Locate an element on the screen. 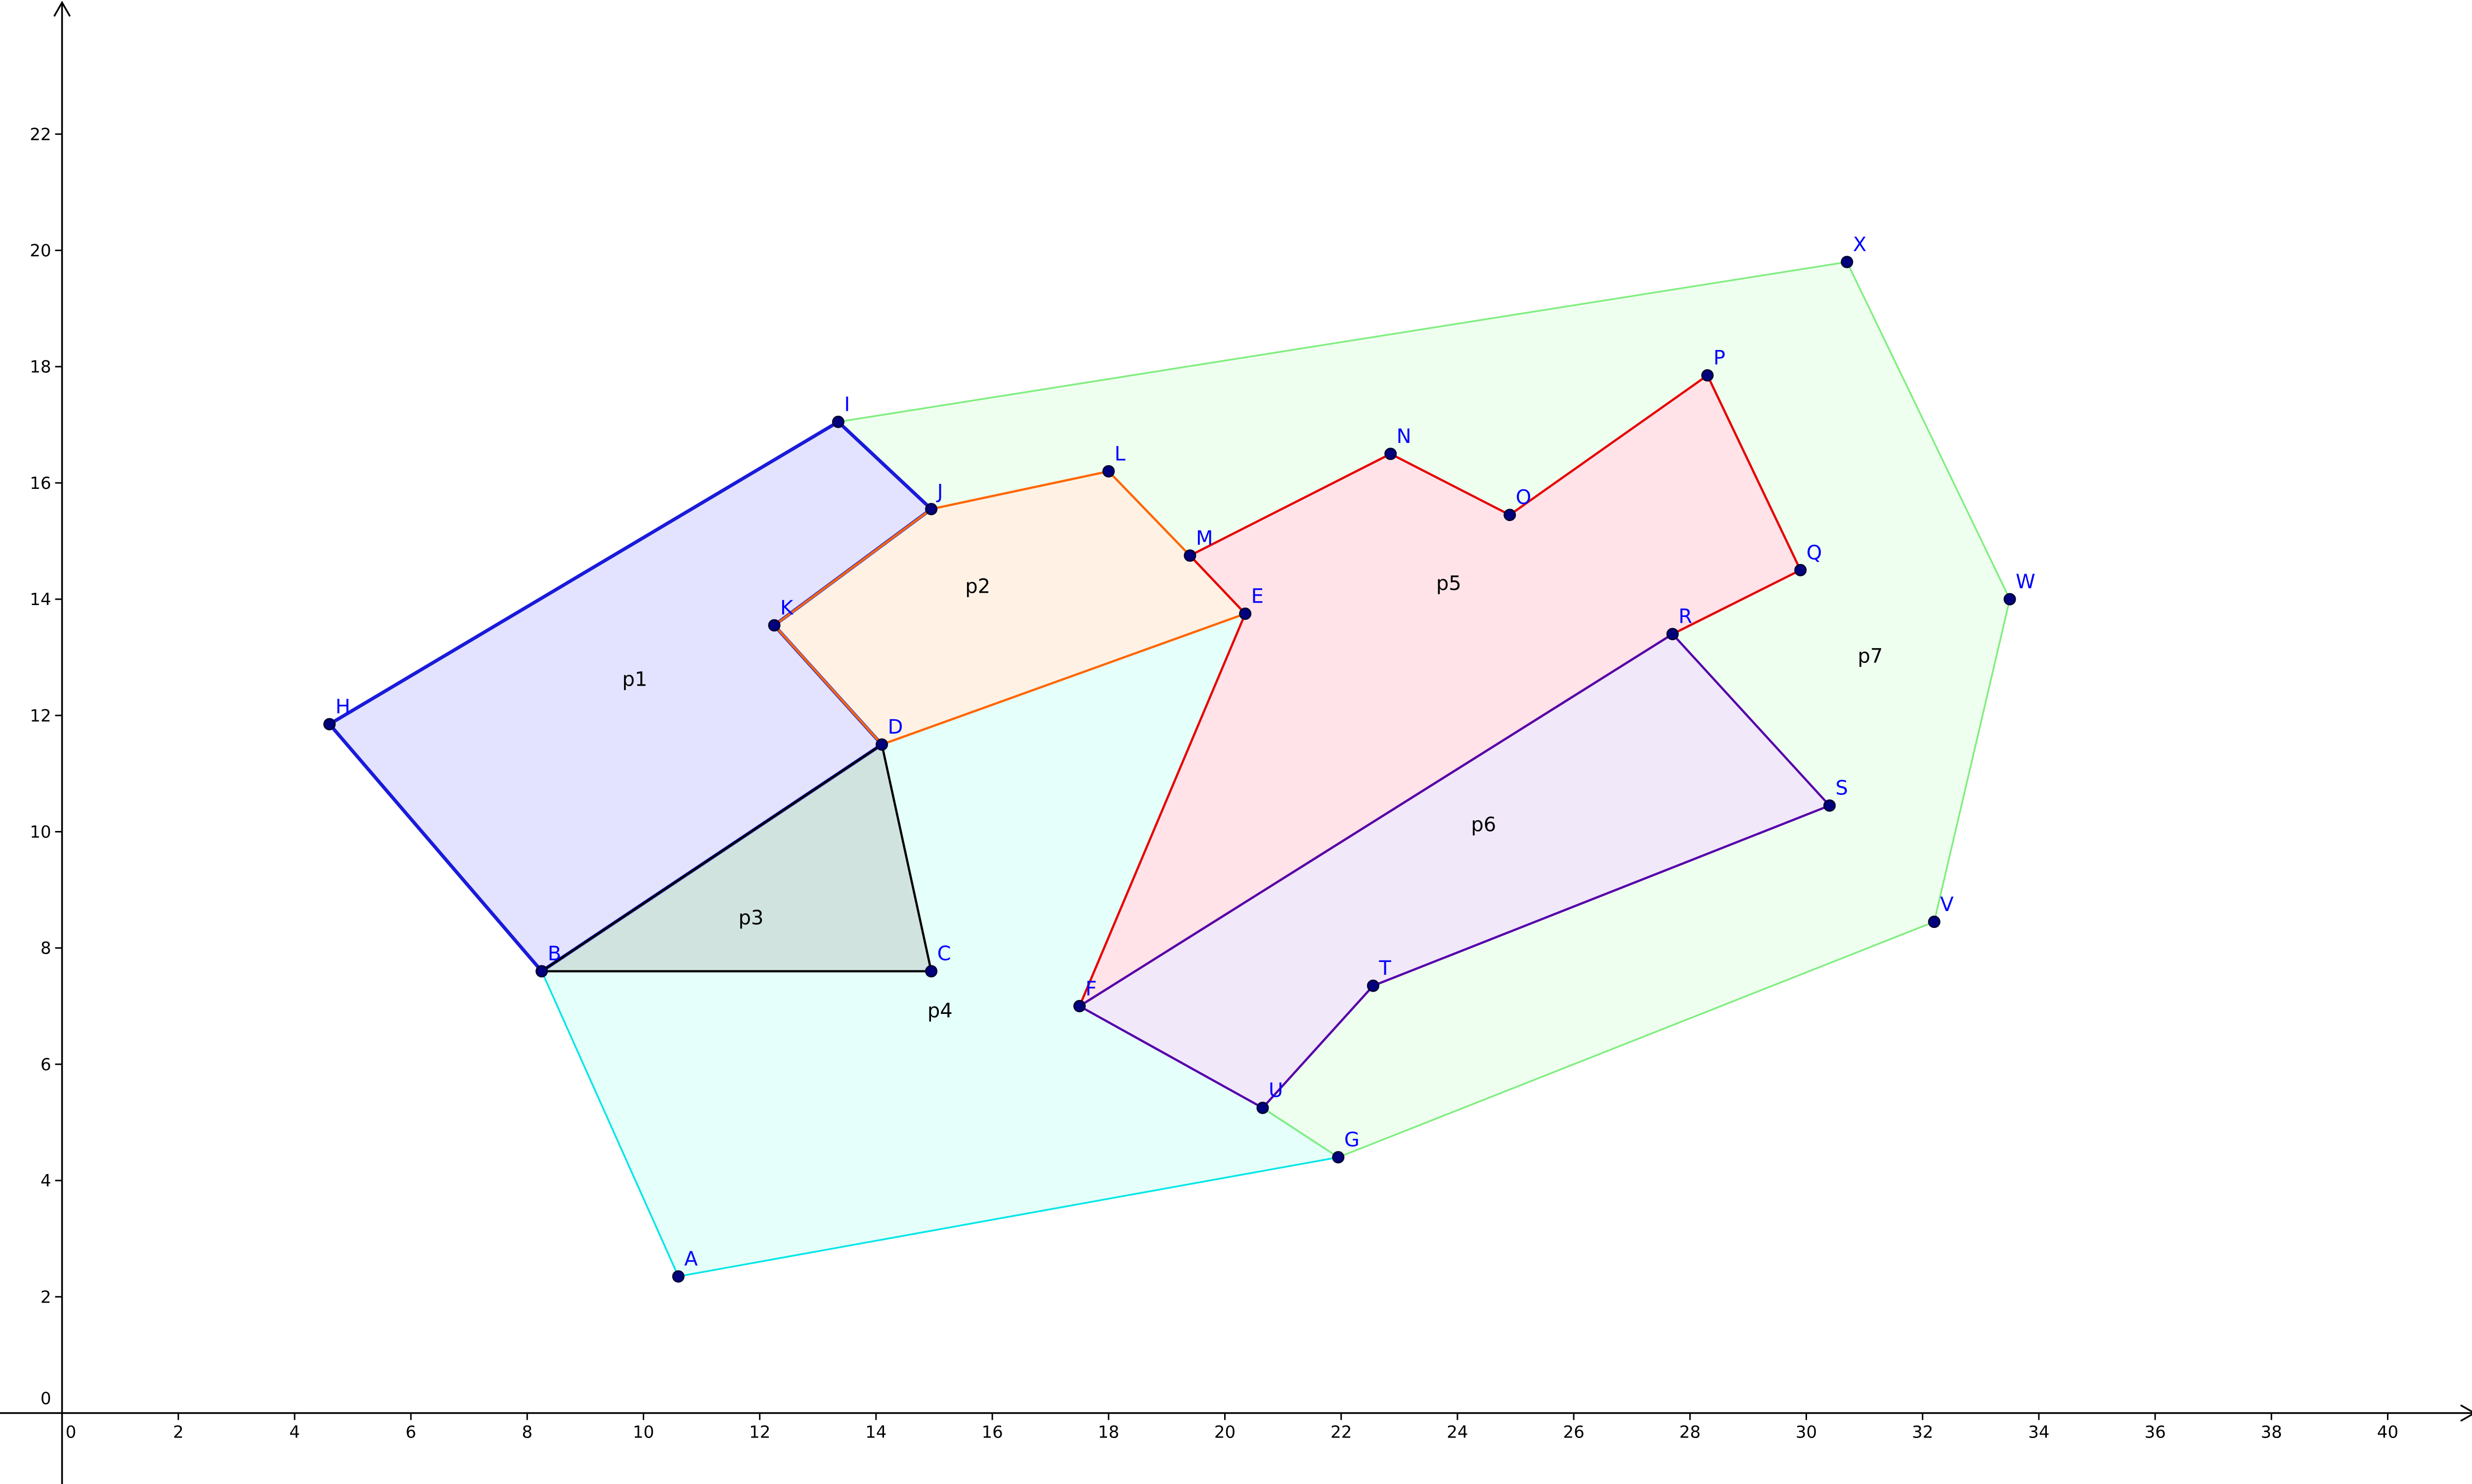  point-label-L: L is located at coordinates (1120, 453).